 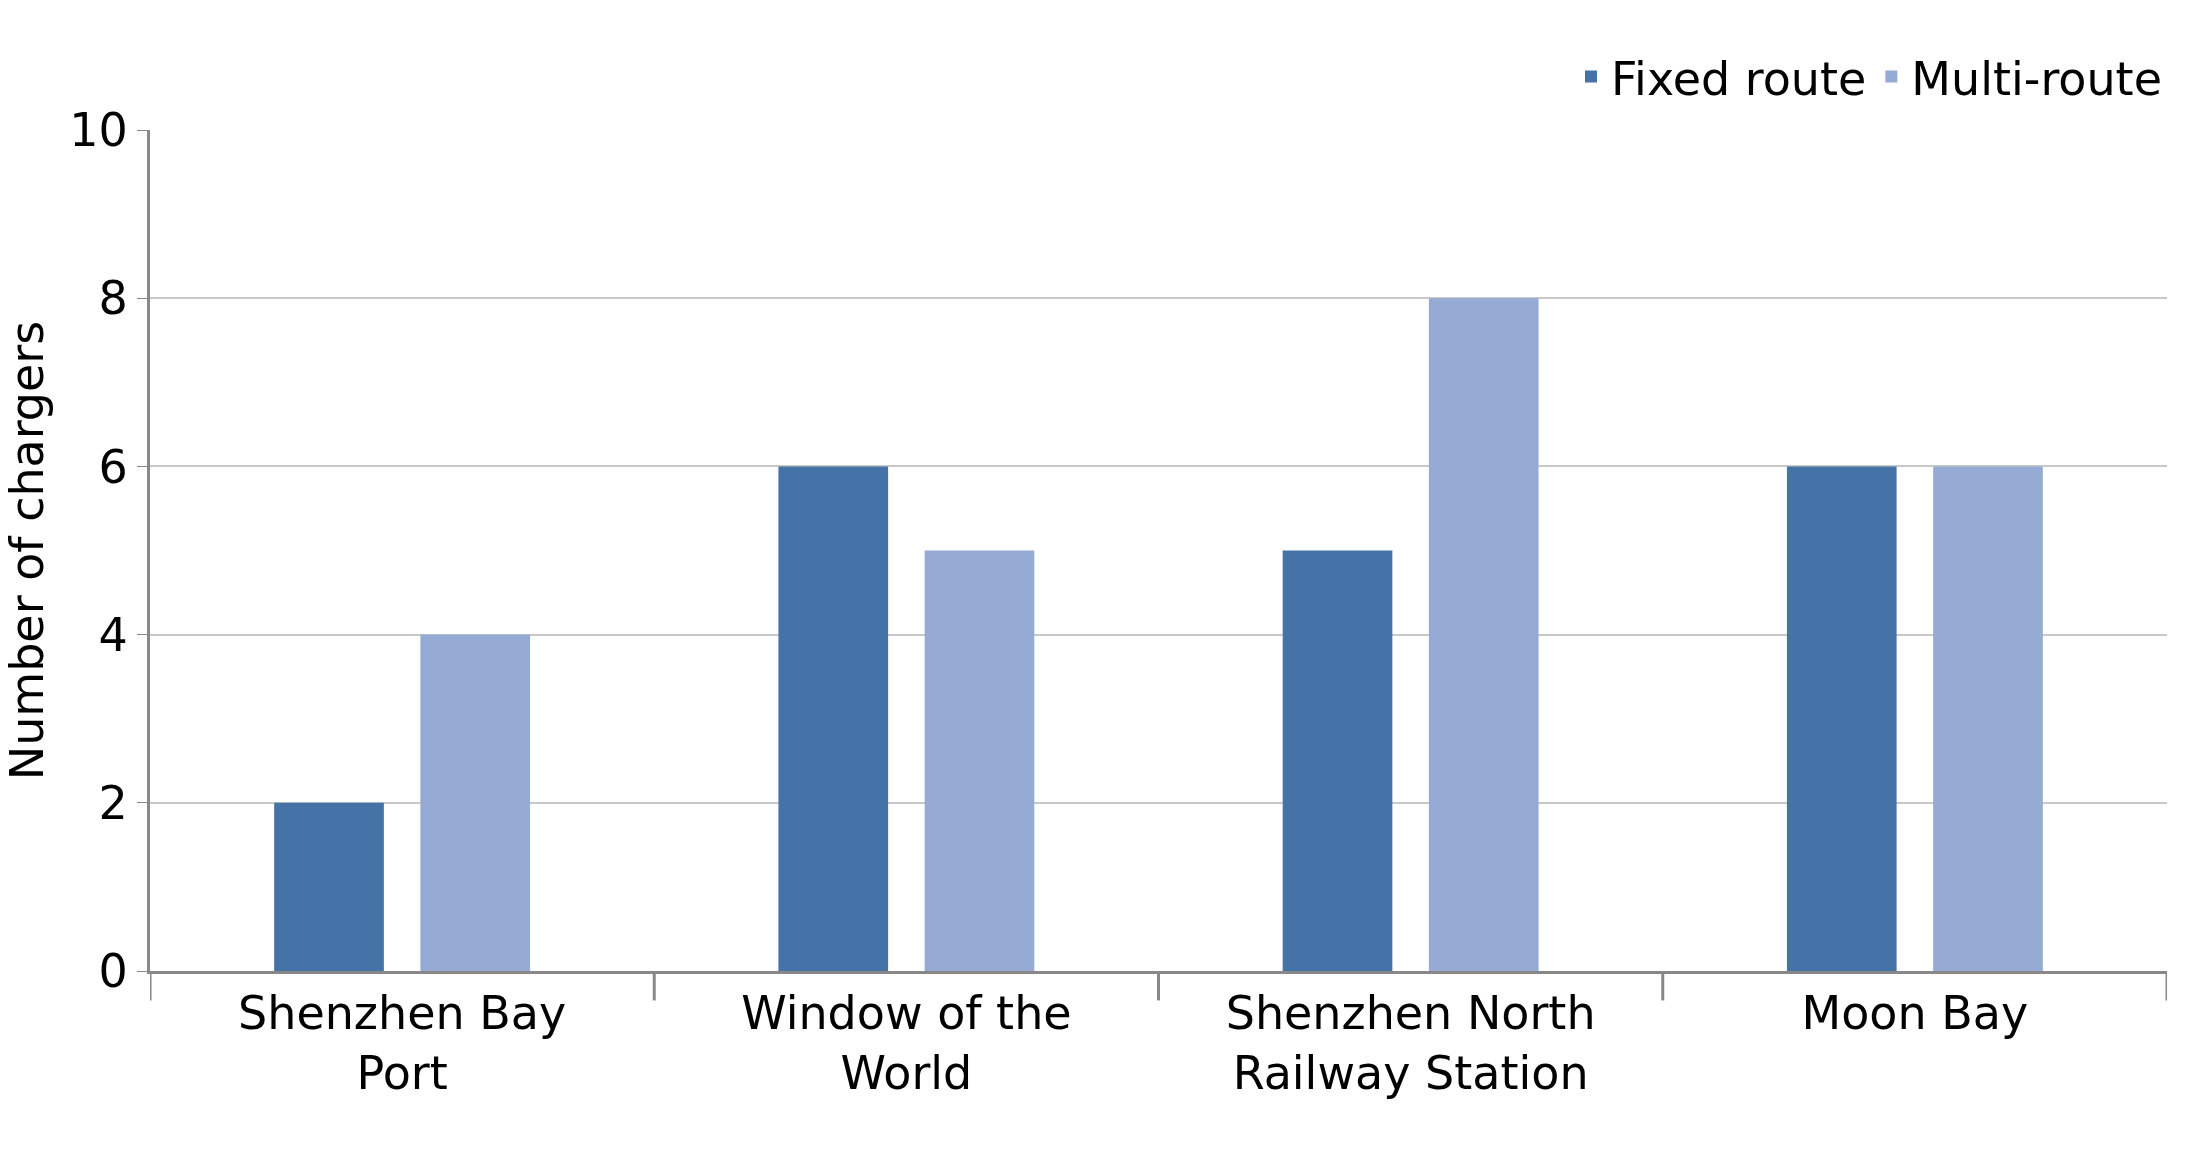 What do you see at coordinates (113, 802) in the screenshot?
I see `y-tick-label: 2` at bounding box center [113, 802].